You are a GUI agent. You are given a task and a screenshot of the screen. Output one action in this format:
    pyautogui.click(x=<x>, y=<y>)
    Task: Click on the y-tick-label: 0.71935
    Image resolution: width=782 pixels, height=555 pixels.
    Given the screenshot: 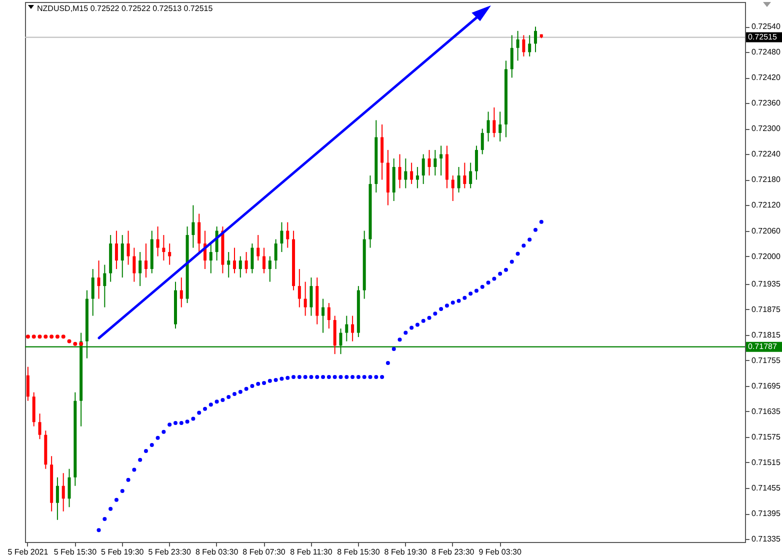 What is the action you would take?
    pyautogui.click(x=766, y=283)
    